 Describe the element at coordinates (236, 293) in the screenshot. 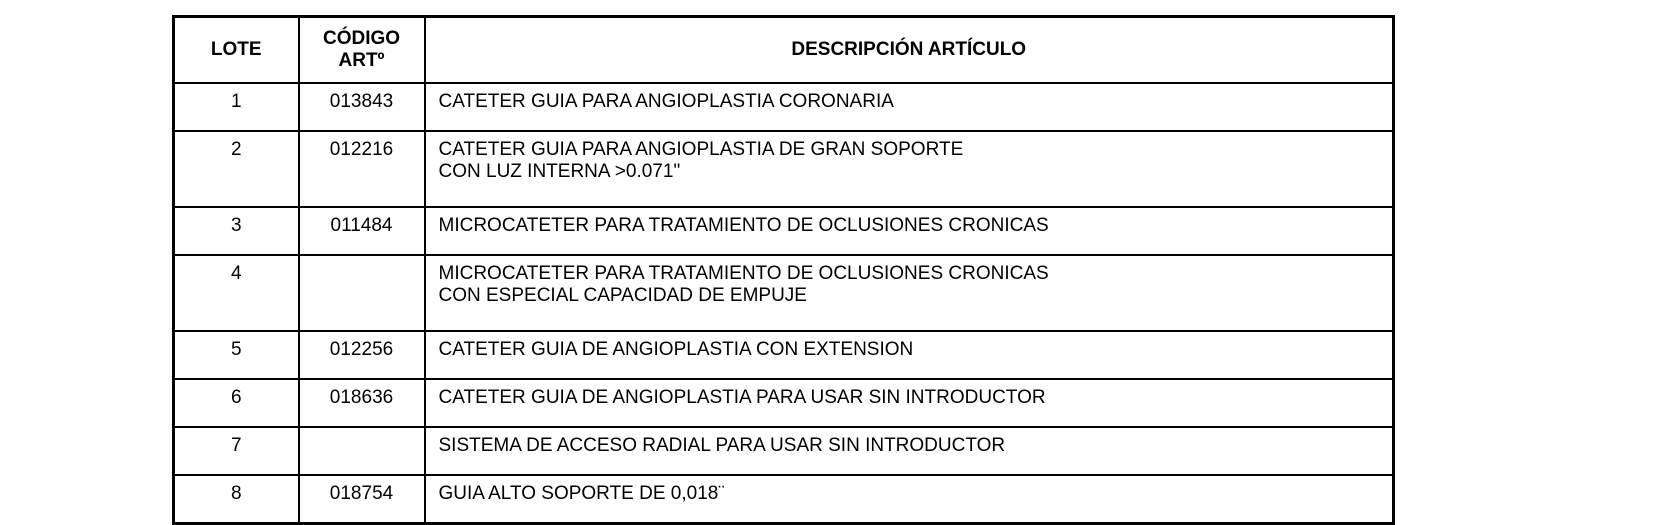

I see `cell-lote: 4` at that location.